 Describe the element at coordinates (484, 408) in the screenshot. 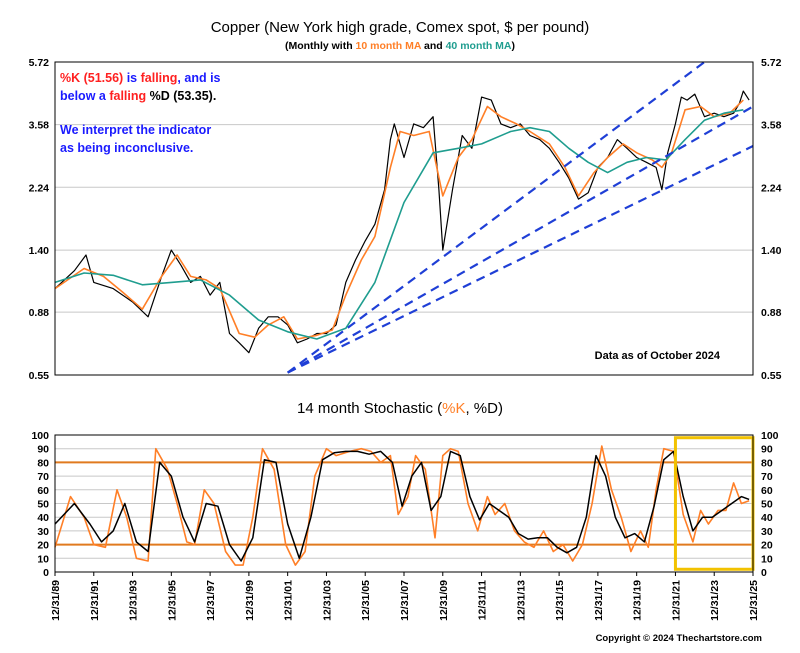

I see `stochastic-title-c: , %D)` at that location.